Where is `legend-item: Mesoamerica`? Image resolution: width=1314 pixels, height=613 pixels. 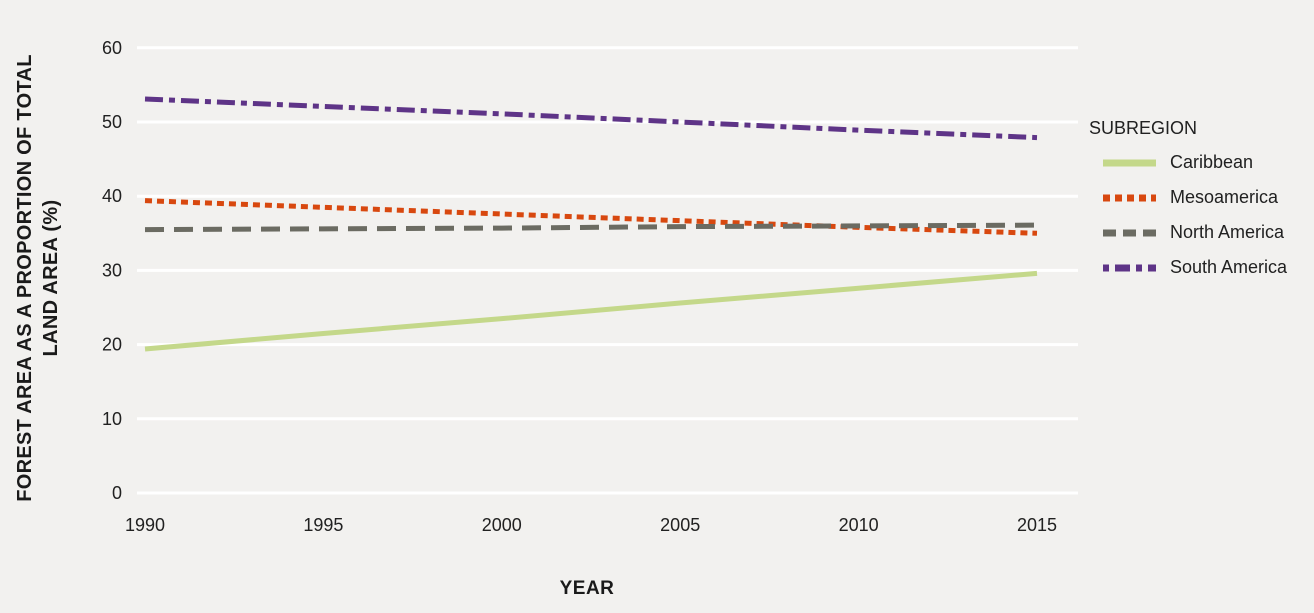 legend-item: Mesoamerica is located at coordinates (1199, 197).